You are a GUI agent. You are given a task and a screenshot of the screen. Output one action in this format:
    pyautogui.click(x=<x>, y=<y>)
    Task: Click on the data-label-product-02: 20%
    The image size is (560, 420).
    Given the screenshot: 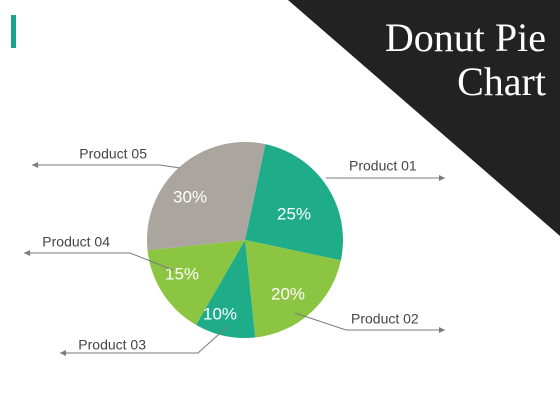 What is the action you would take?
    pyautogui.click(x=288, y=293)
    